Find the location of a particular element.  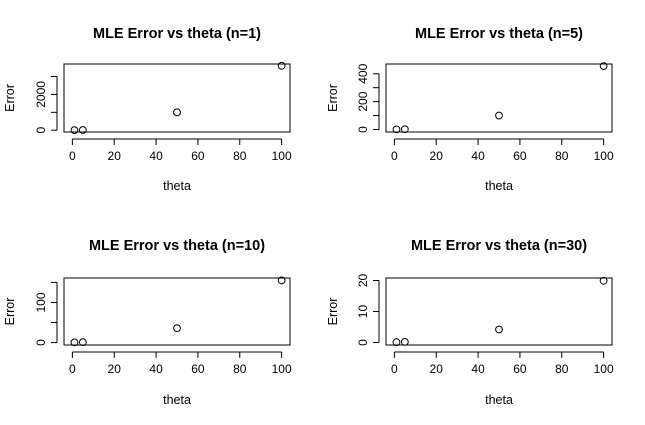

y-tick-label: 400 is located at coordinates (363, 73).